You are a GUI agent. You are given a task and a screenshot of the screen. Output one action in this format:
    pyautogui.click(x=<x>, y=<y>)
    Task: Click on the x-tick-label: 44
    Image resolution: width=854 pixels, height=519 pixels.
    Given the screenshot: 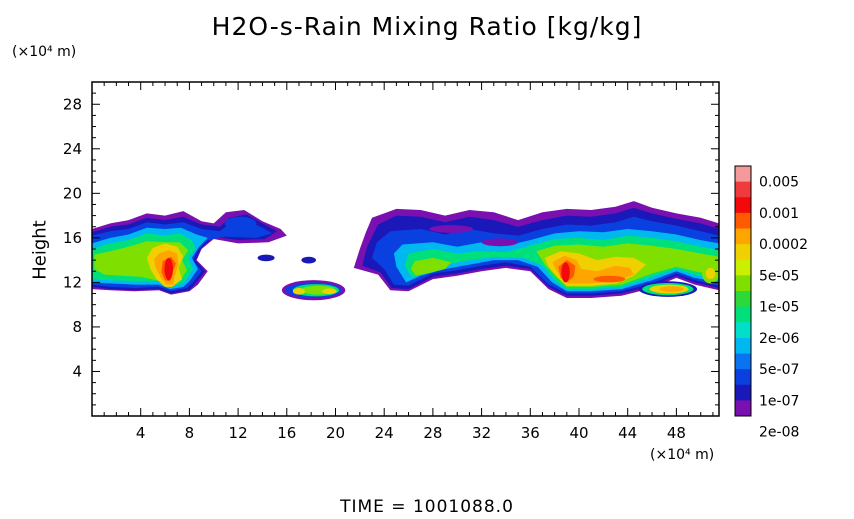 What is the action you would take?
    pyautogui.click(x=627, y=433)
    